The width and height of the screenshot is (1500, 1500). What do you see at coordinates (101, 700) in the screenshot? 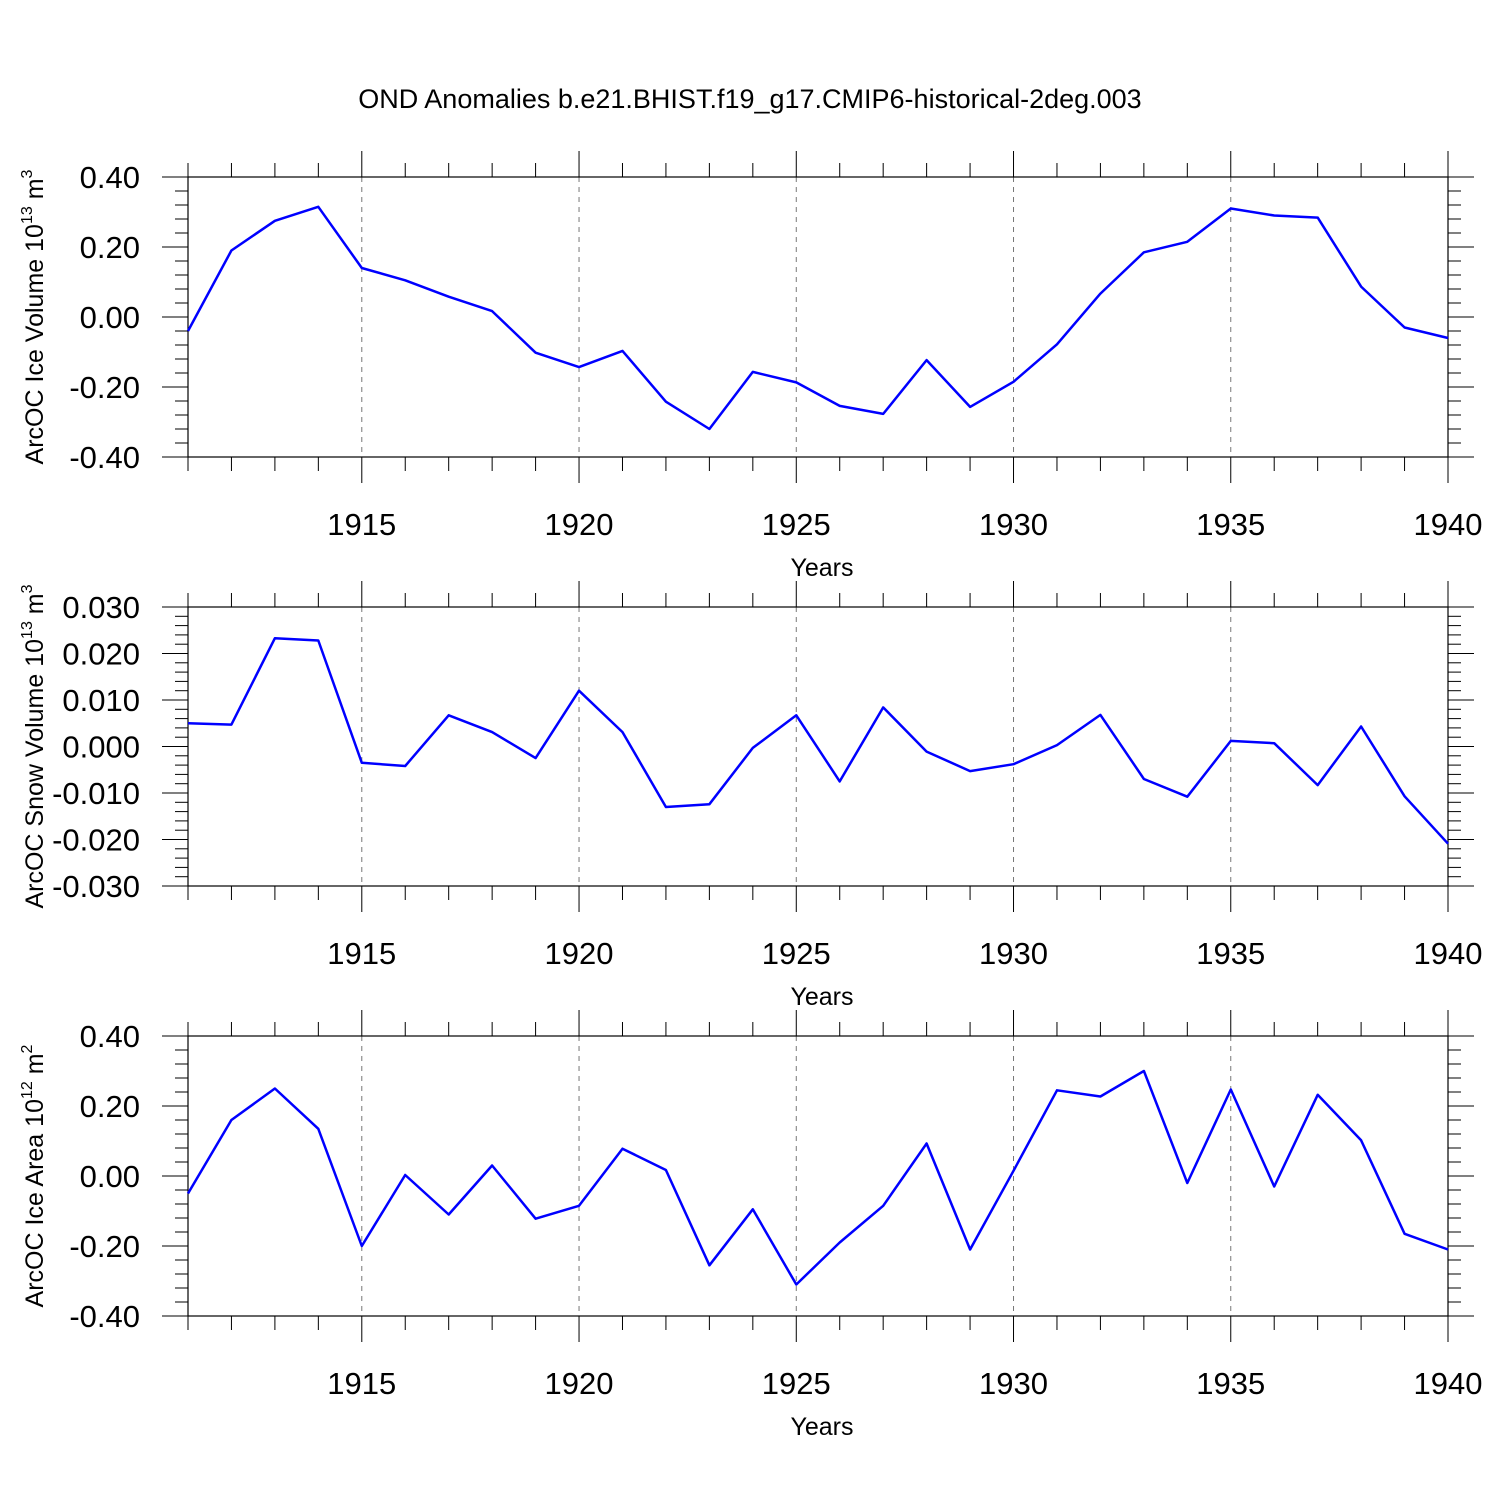
I see `y-tick-label: 0.010` at bounding box center [101, 700].